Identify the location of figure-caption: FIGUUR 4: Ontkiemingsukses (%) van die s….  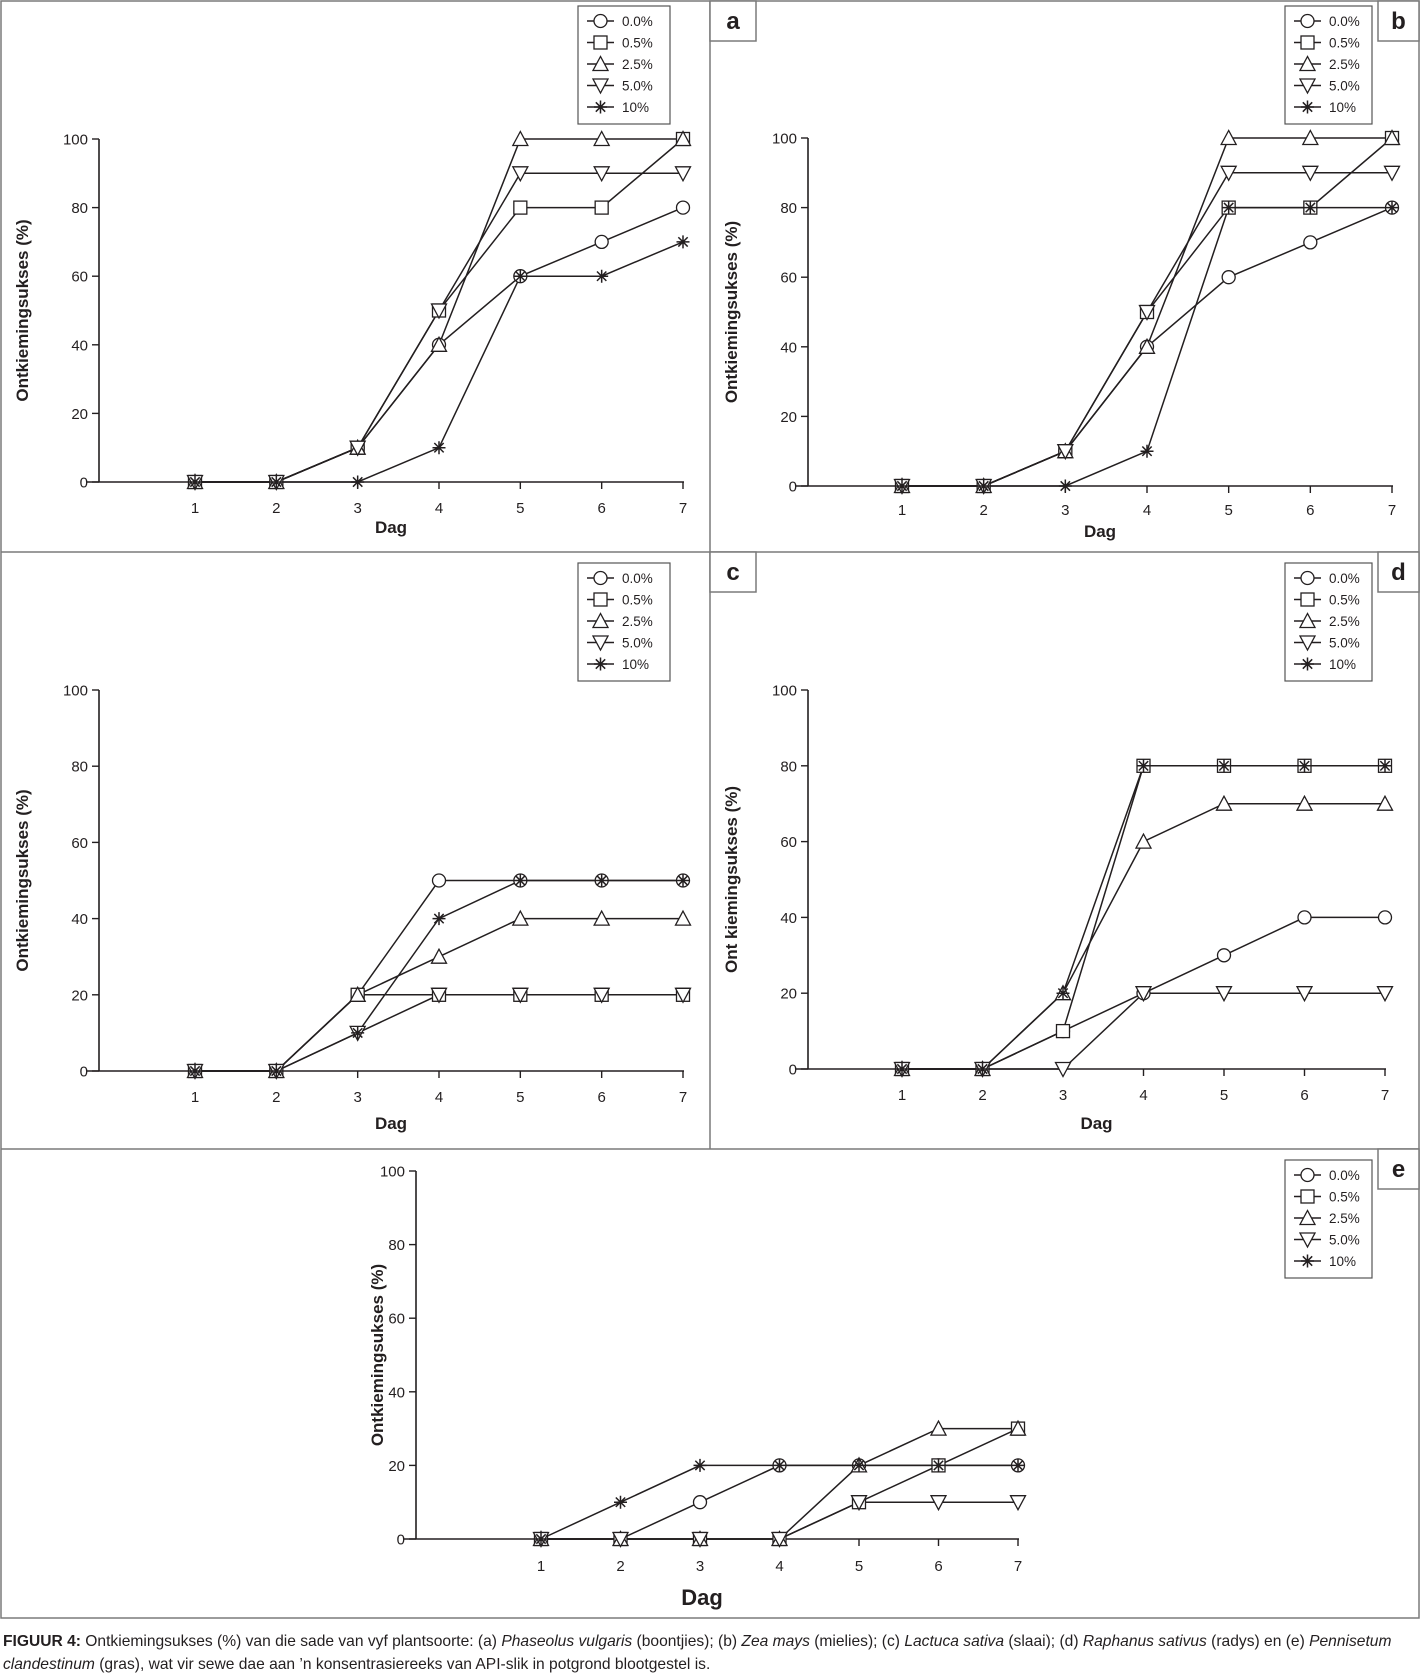
(710, 1653).